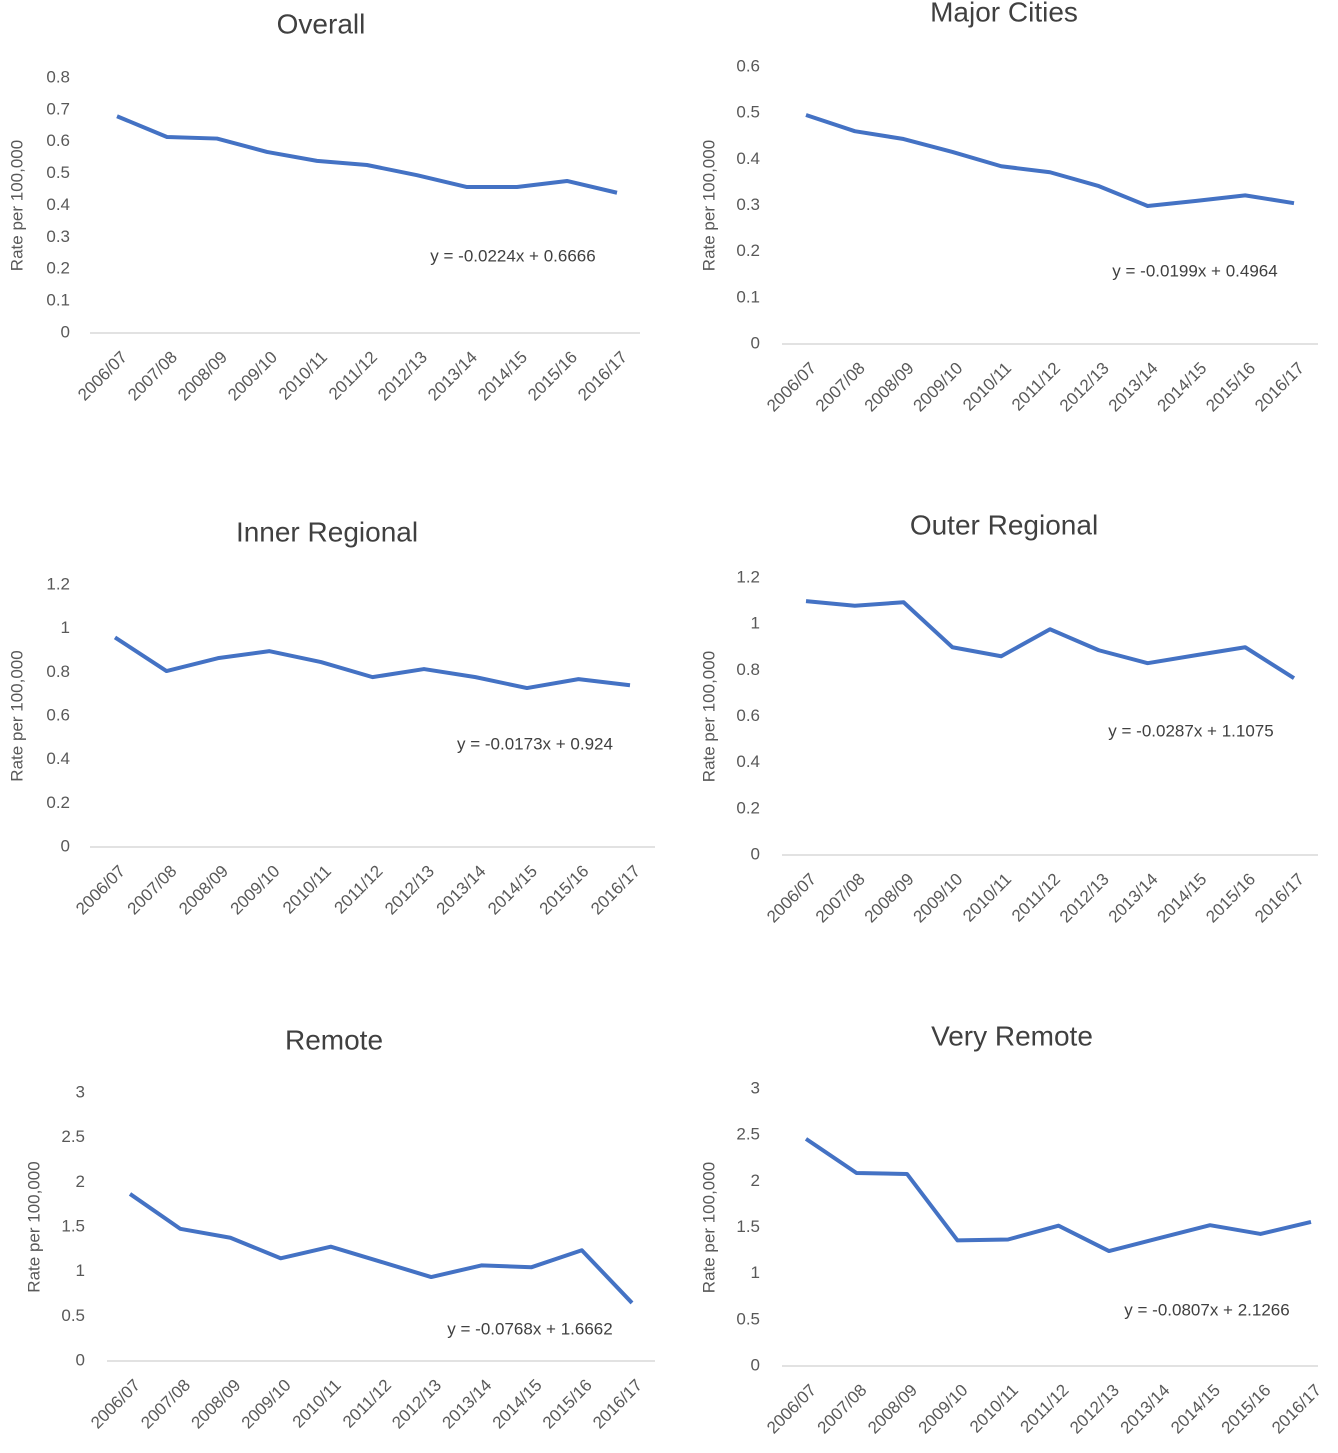 Image resolution: width=1338 pixels, height=1453 pixels. Describe the element at coordinates (748, 1134) in the screenshot. I see `y-tick-label: 2.5` at that location.